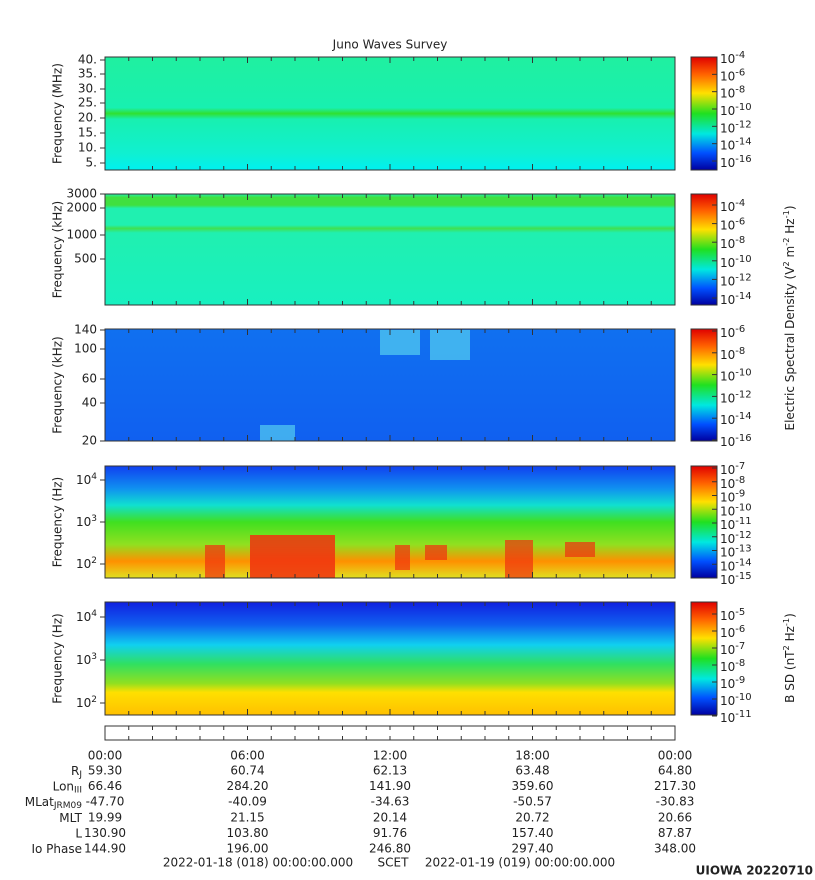 The width and height of the screenshot is (815, 880). Describe the element at coordinates (67, 806) in the screenshot. I see `text-segment: JRM09` at that location.